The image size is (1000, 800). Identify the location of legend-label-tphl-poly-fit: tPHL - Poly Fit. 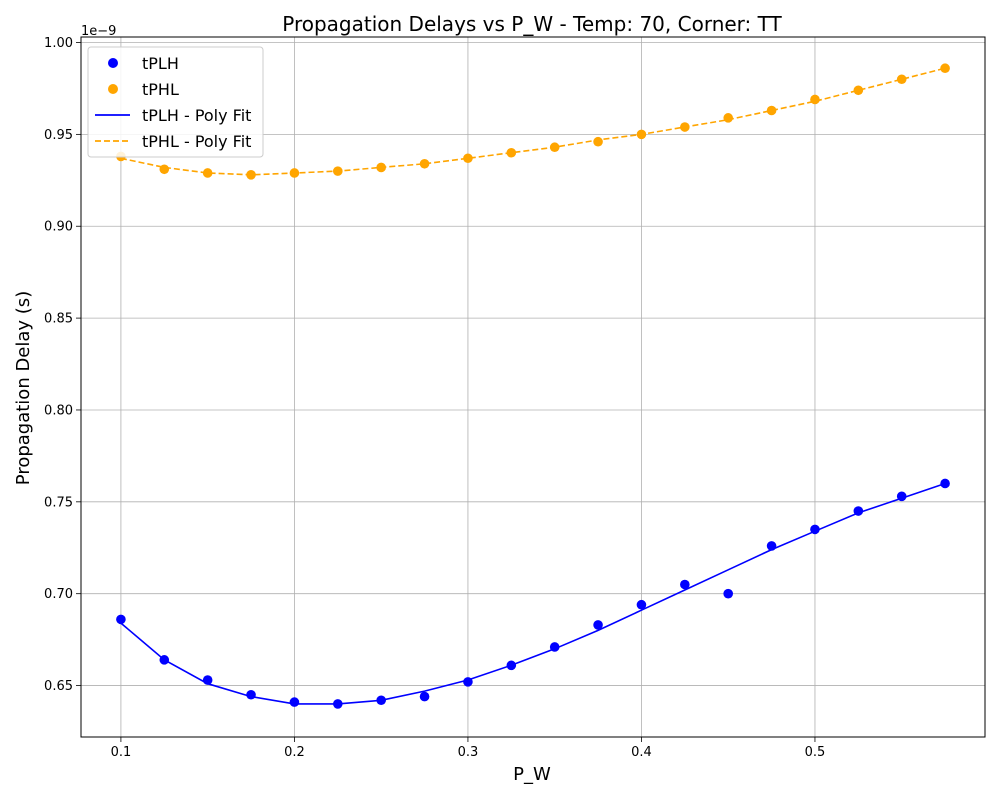
(196, 141).